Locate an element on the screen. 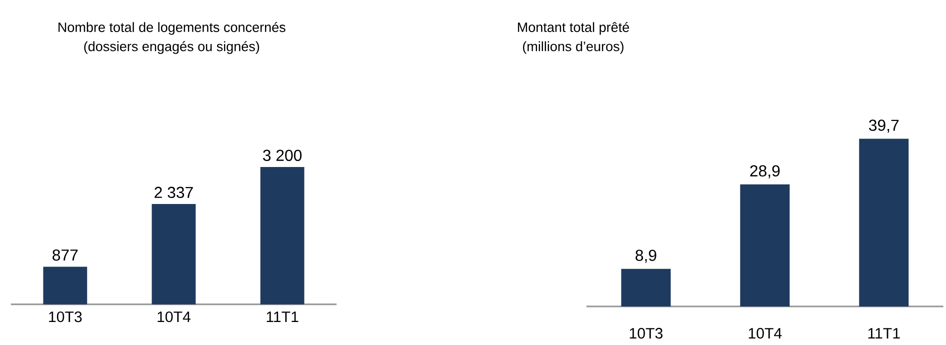 The image size is (946, 345). data-label: 8,9 is located at coordinates (646, 256).